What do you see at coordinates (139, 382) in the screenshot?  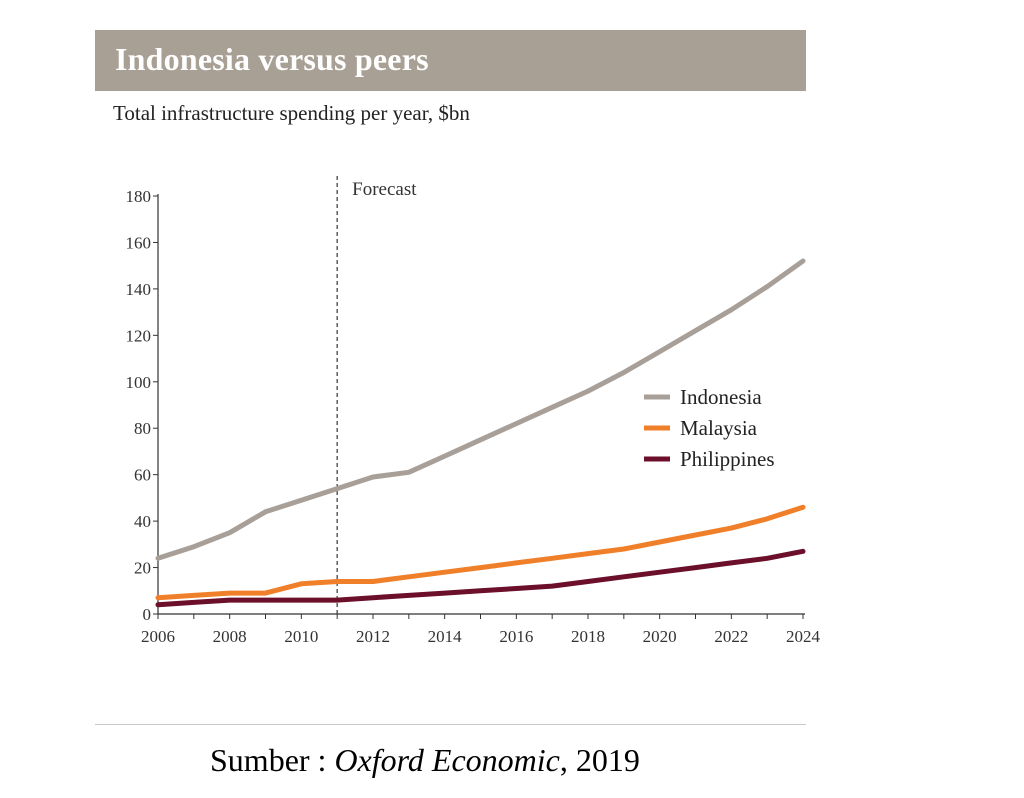 I see `y-tick-label: 100` at bounding box center [139, 382].